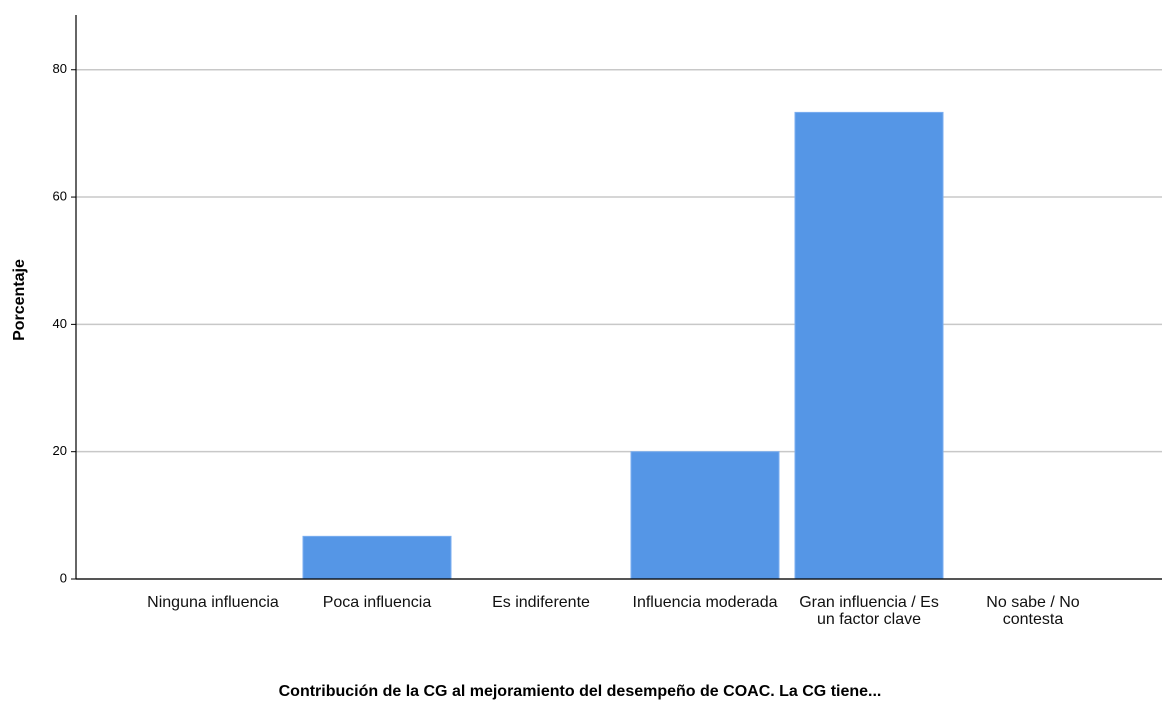 The image size is (1162, 704). I want to click on y-tick-label: 80, so click(60, 68).